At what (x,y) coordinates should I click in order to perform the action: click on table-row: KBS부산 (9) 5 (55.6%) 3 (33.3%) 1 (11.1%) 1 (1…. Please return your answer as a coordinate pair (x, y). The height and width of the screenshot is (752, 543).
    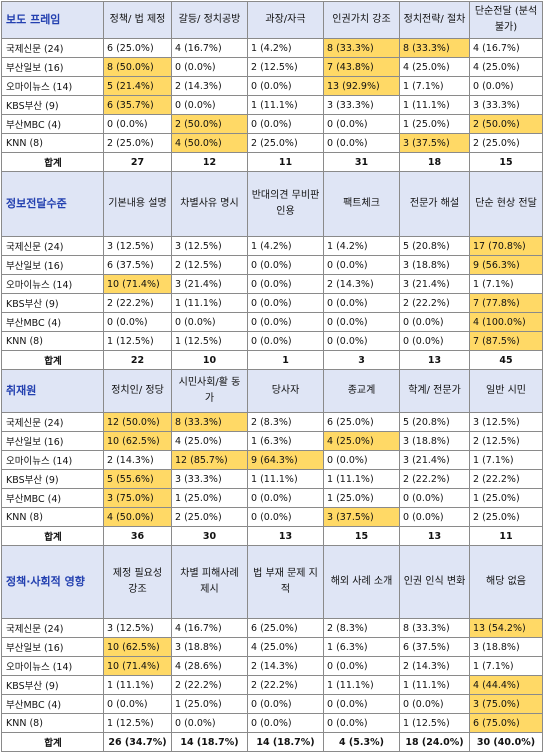
    Looking at the image, I should click on (272, 479).